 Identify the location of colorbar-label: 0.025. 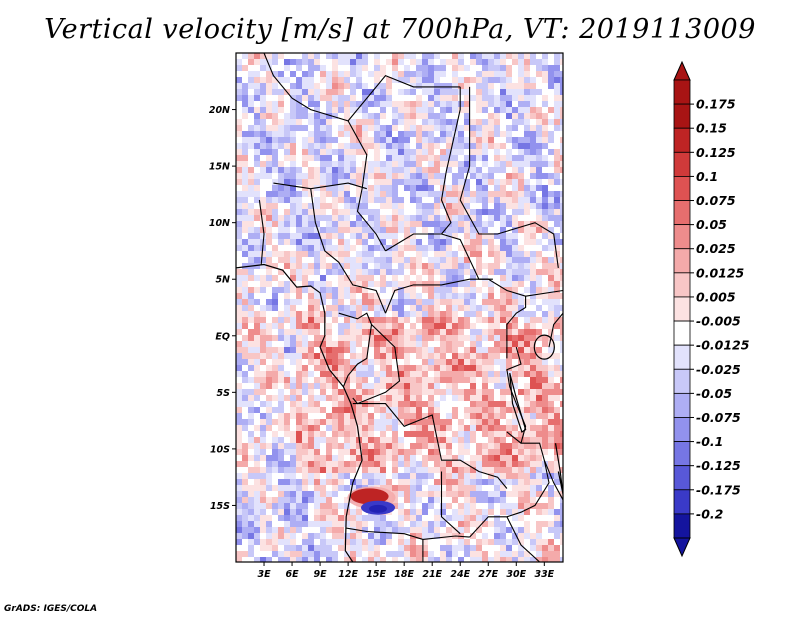
(716, 248).